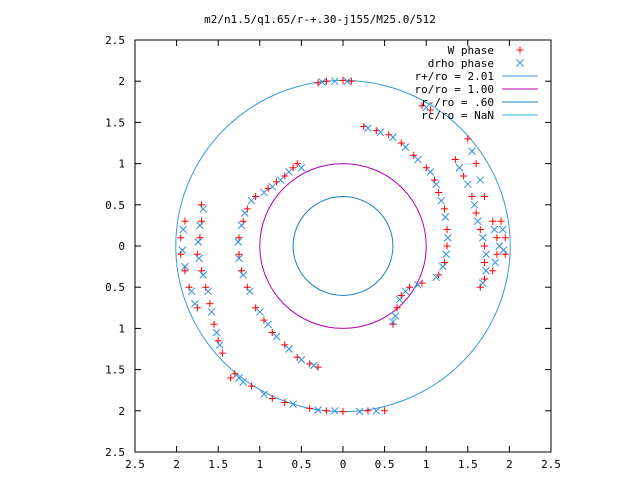  I want to click on legend-label: r-/ro = .60, so click(457, 102).